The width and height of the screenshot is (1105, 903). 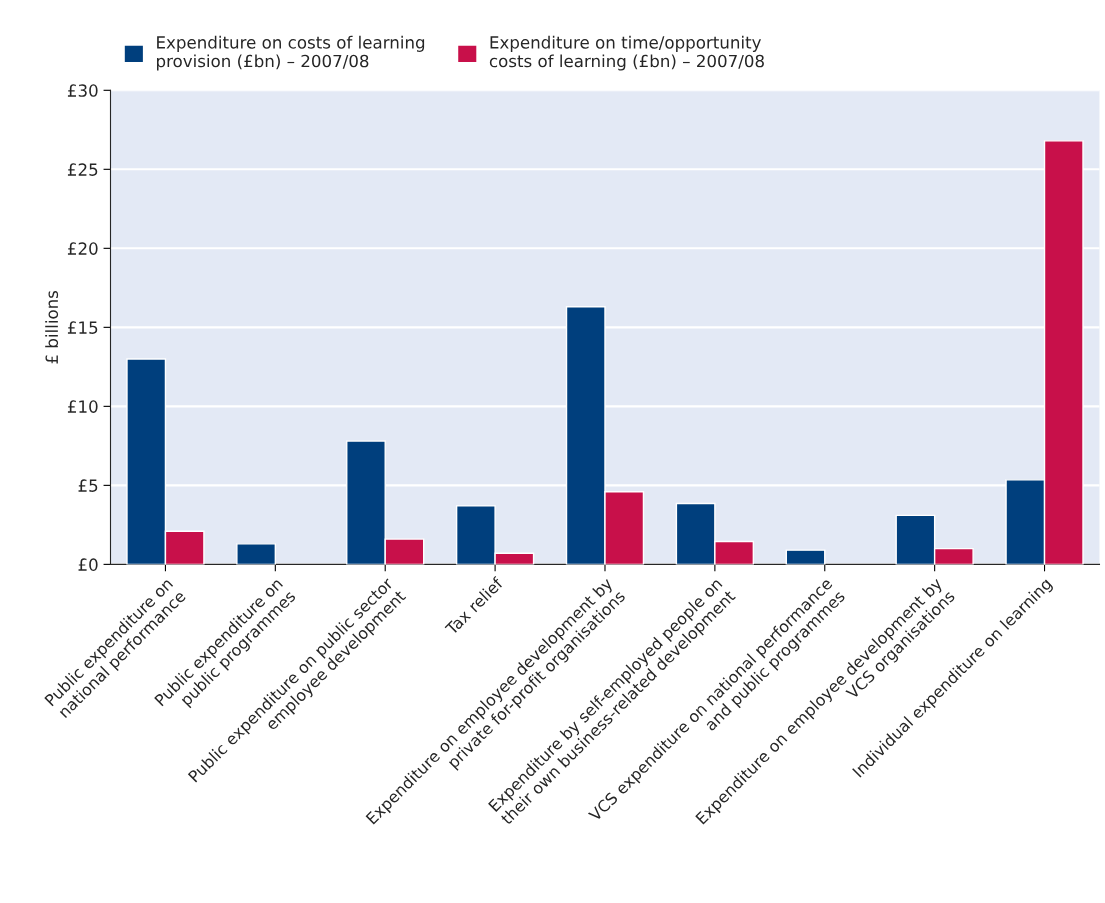 I want to click on y-tick-label: £25, so click(x=82, y=169).